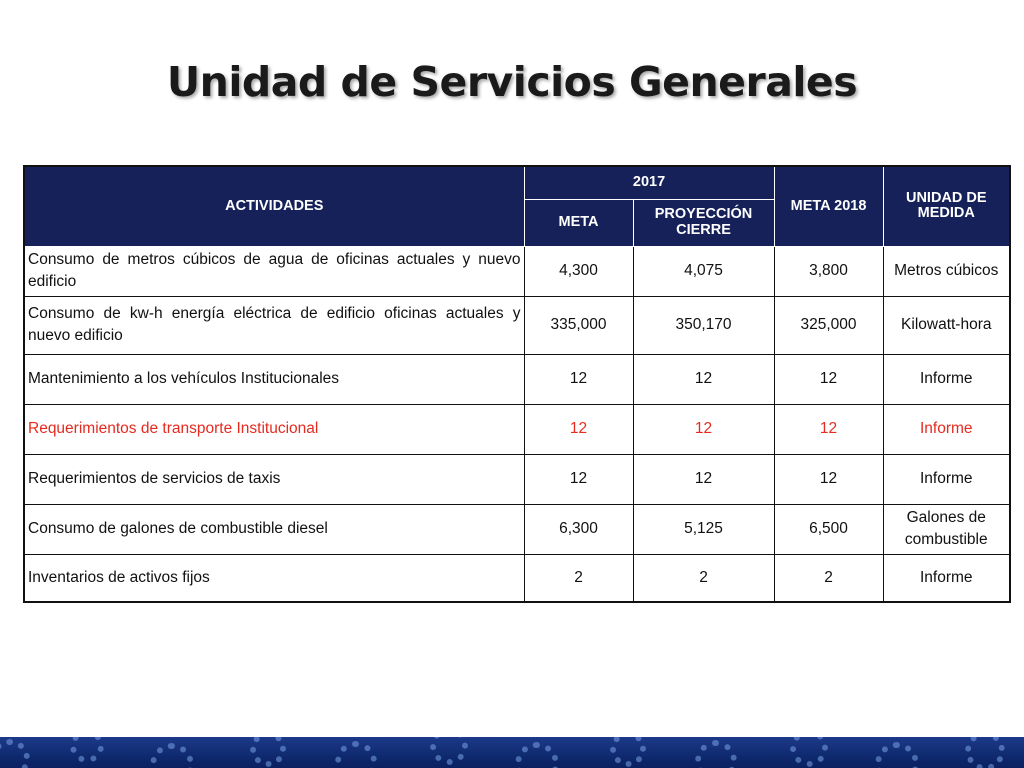 The height and width of the screenshot is (768, 1024). Describe the element at coordinates (828, 325) in the screenshot. I see `meta2018-cell: 325,000` at that location.